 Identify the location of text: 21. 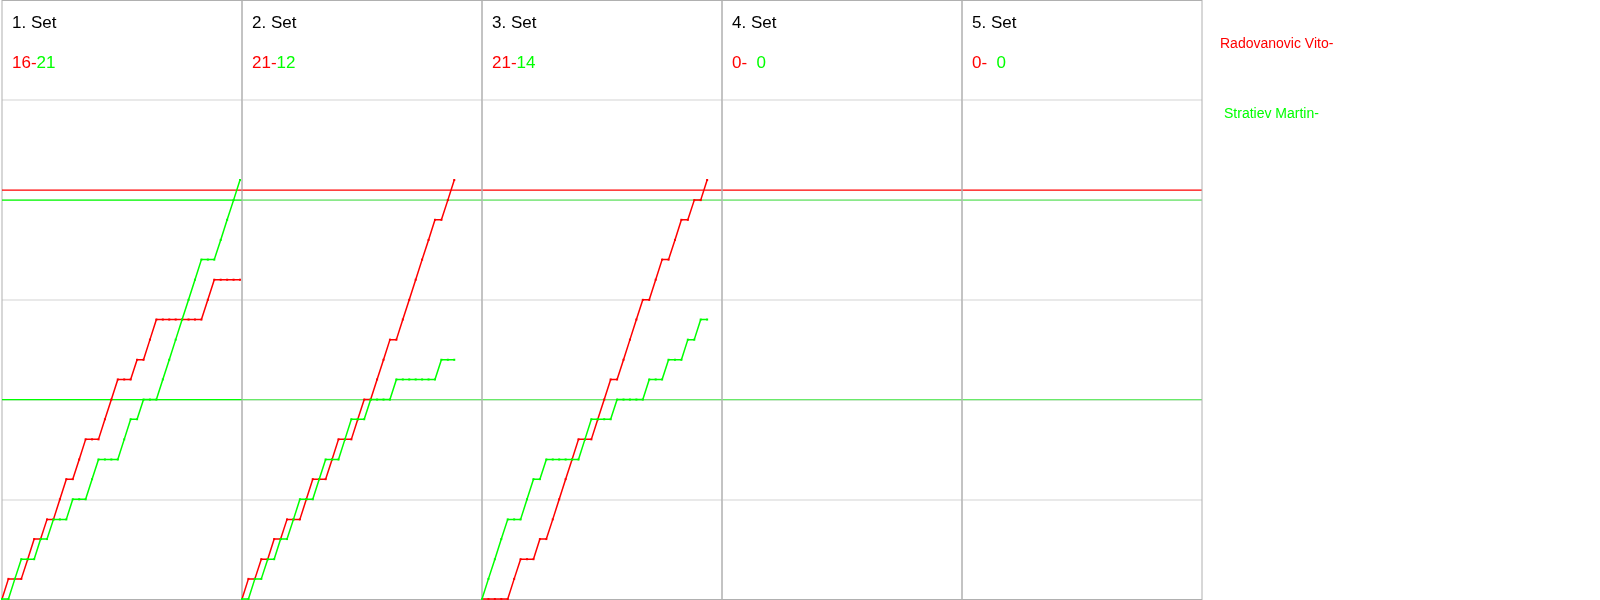
(46, 62).